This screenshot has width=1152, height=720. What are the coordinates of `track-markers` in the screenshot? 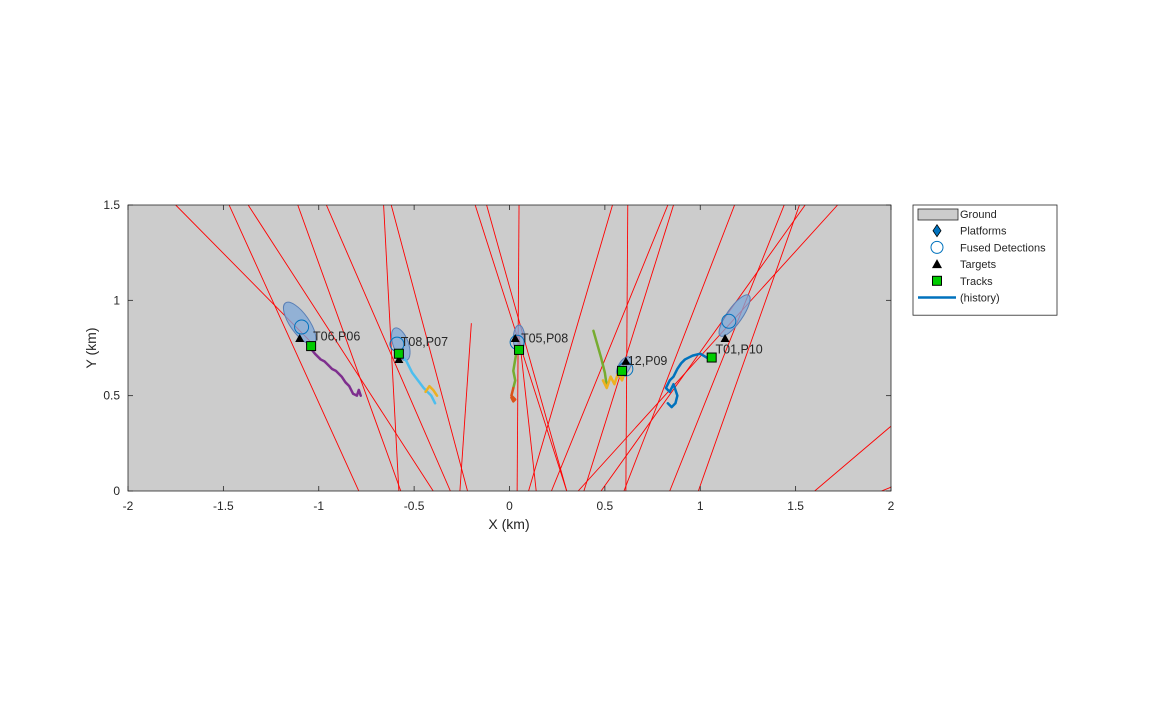 It's located at (511, 358).